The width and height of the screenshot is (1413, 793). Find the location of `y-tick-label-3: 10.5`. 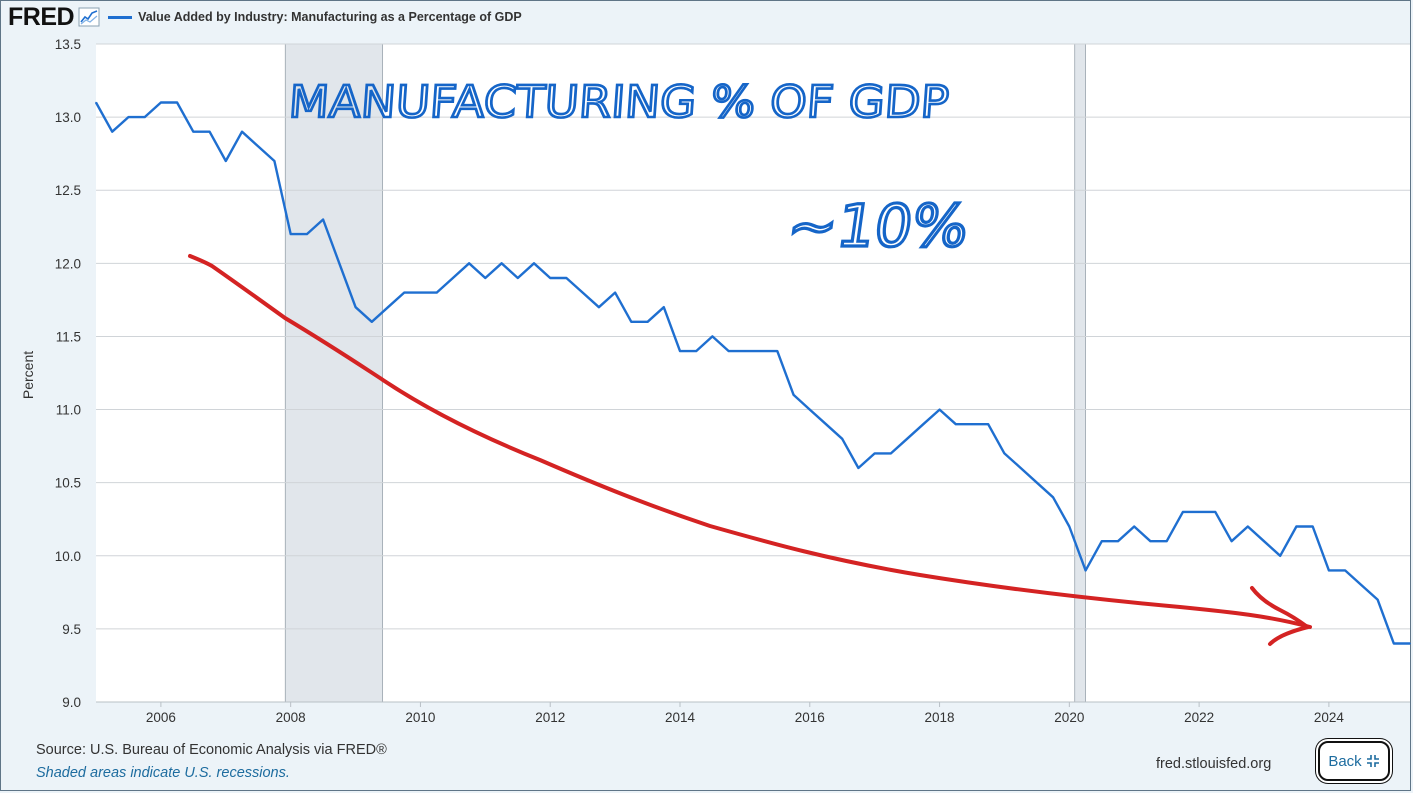

y-tick-label-3: 10.5 is located at coordinates (68, 483).